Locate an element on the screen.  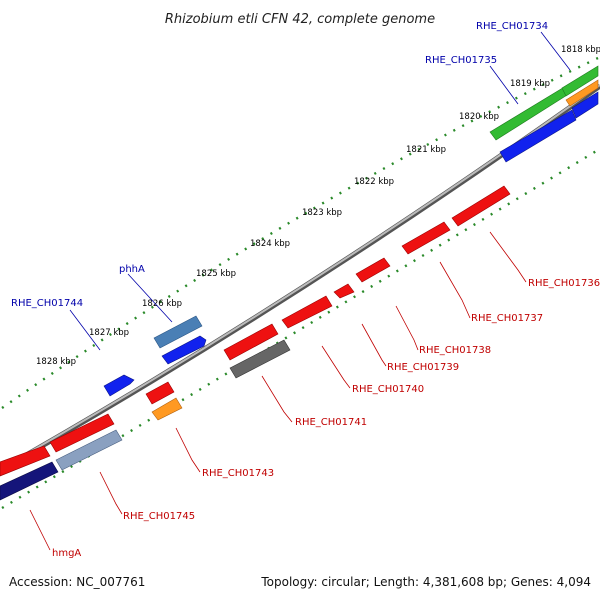
gene-label: hmgA is located at coordinates (66, 553).